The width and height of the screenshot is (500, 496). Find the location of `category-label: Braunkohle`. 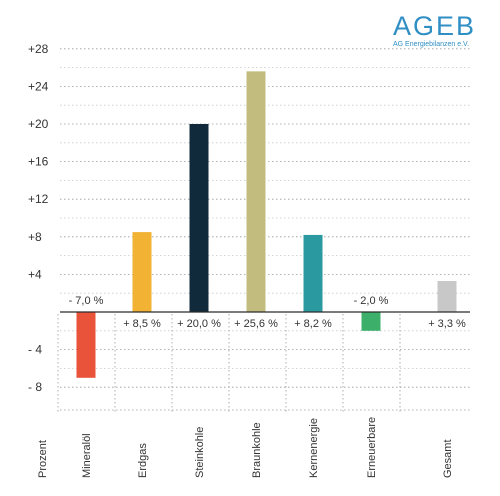

category-label: Braunkohle is located at coordinates (257, 450).